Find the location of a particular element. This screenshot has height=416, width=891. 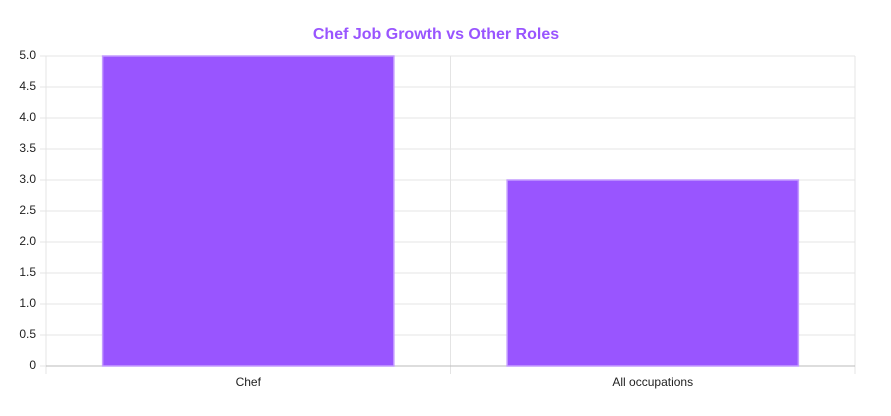

y-tick-label: 0.5 is located at coordinates (27, 334).